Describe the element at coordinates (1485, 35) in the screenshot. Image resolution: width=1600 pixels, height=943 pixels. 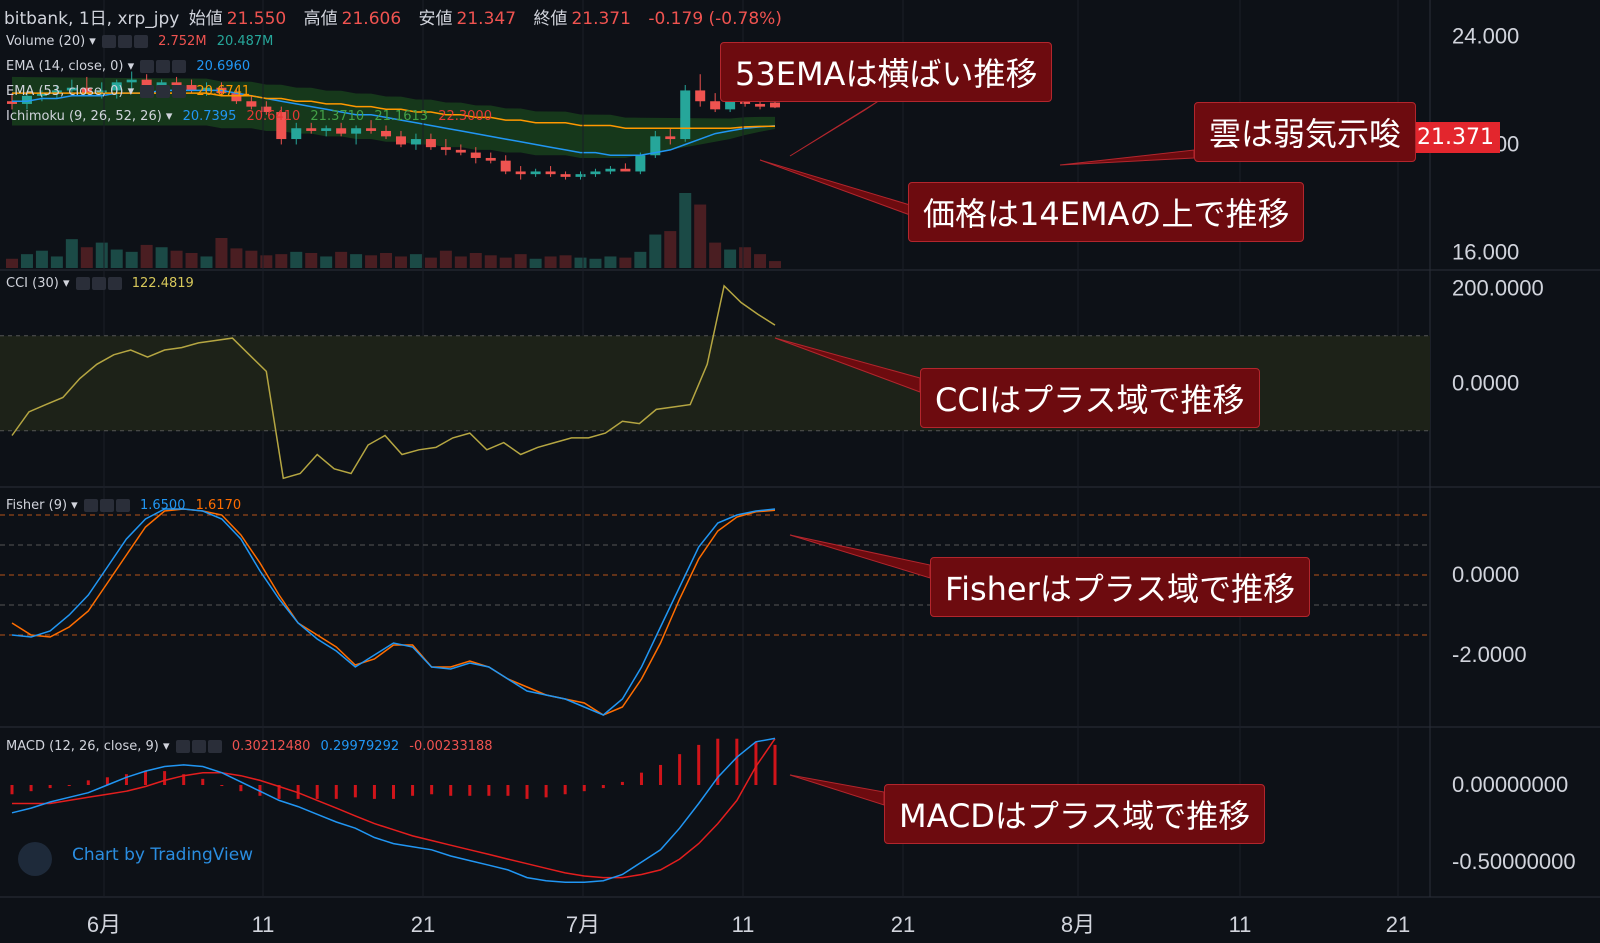
I see `price-tick-label: 24.000` at that location.